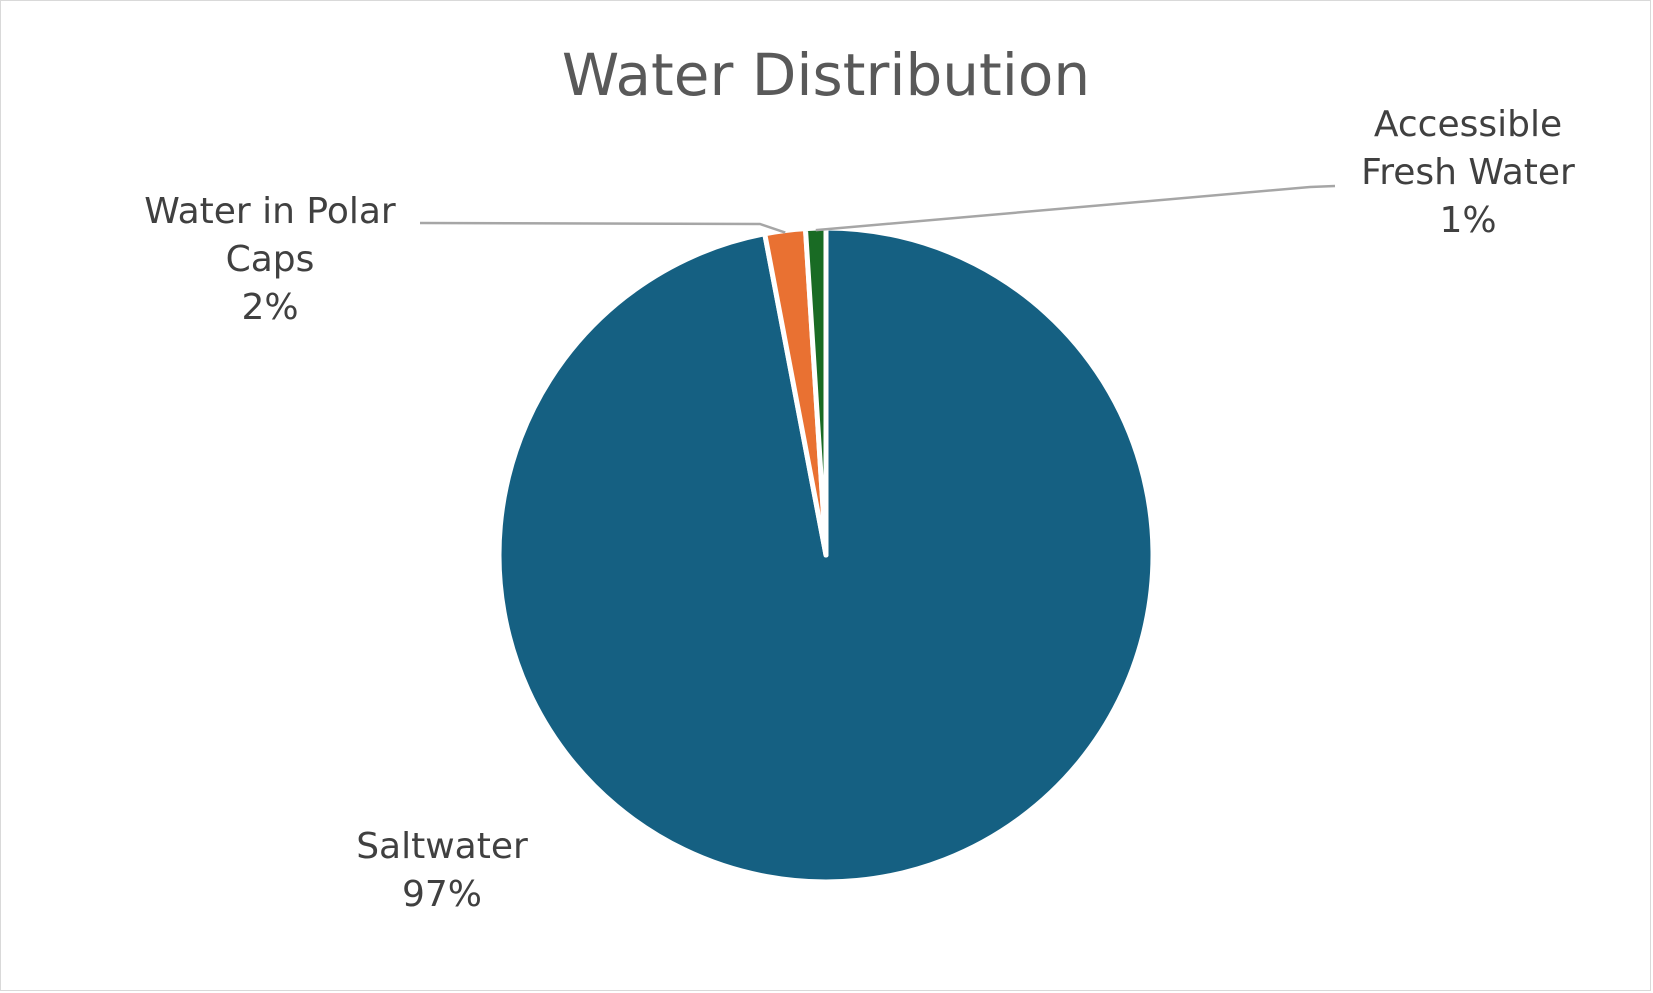 The width and height of the screenshot is (1653, 993). What do you see at coordinates (815, 391) in the screenshot?
I see `pie-slice-accessible-fresh-water` at bounding box center [815, 391].